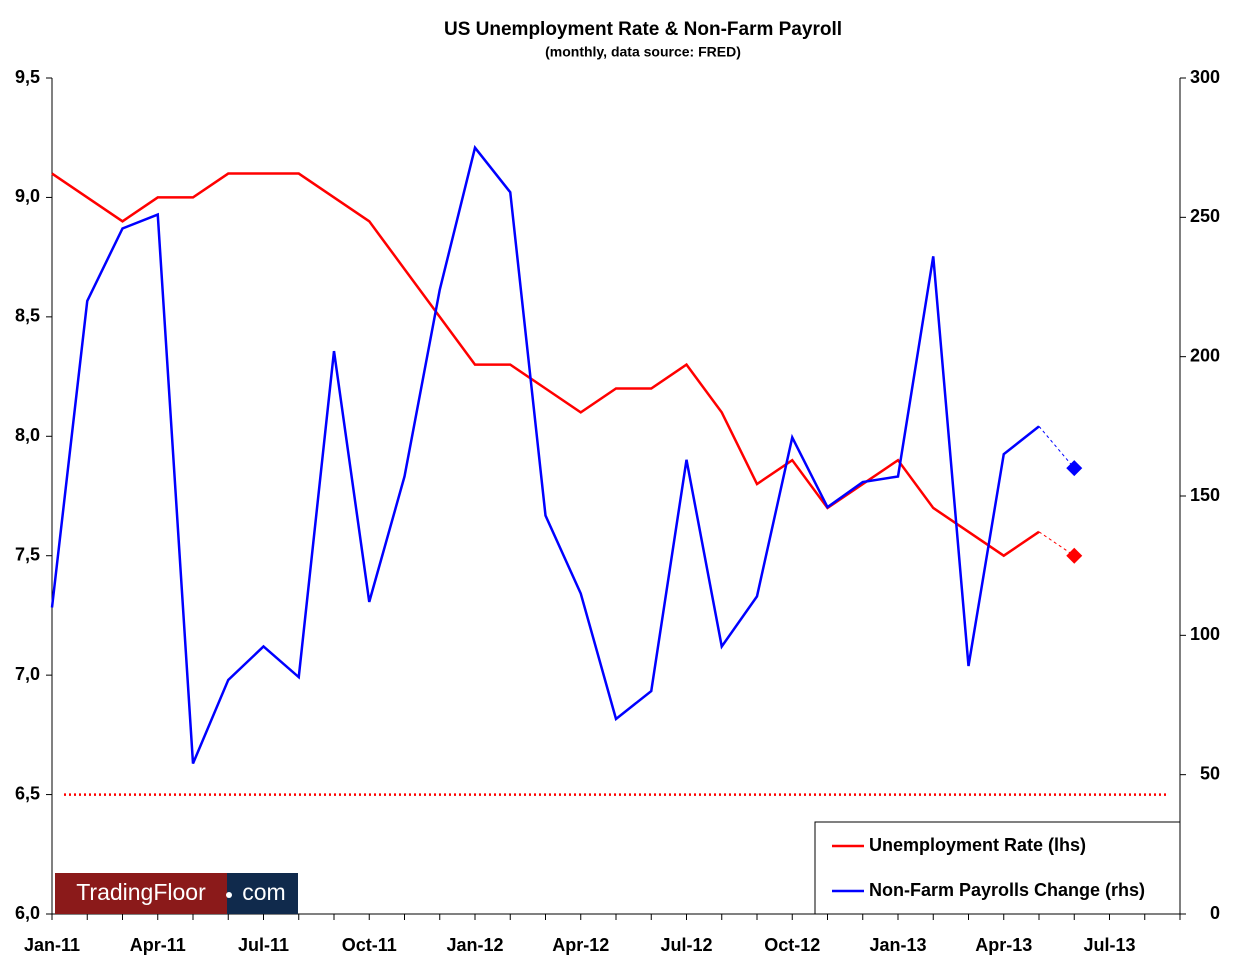  What do you see at coordinates (27, 674) in the screenshot?
I see `y-tick-label: 7,0` at bounding box center [27, 674].